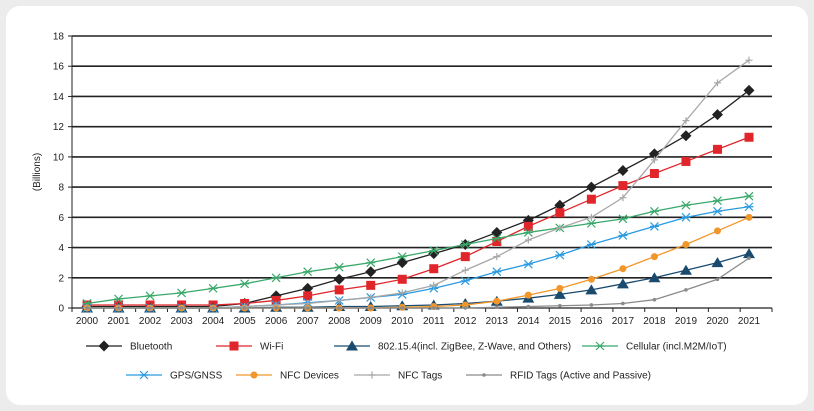 This screenshot has width=814, height=411. I want to click on x-tick-label: 2001, so click(118, 321).